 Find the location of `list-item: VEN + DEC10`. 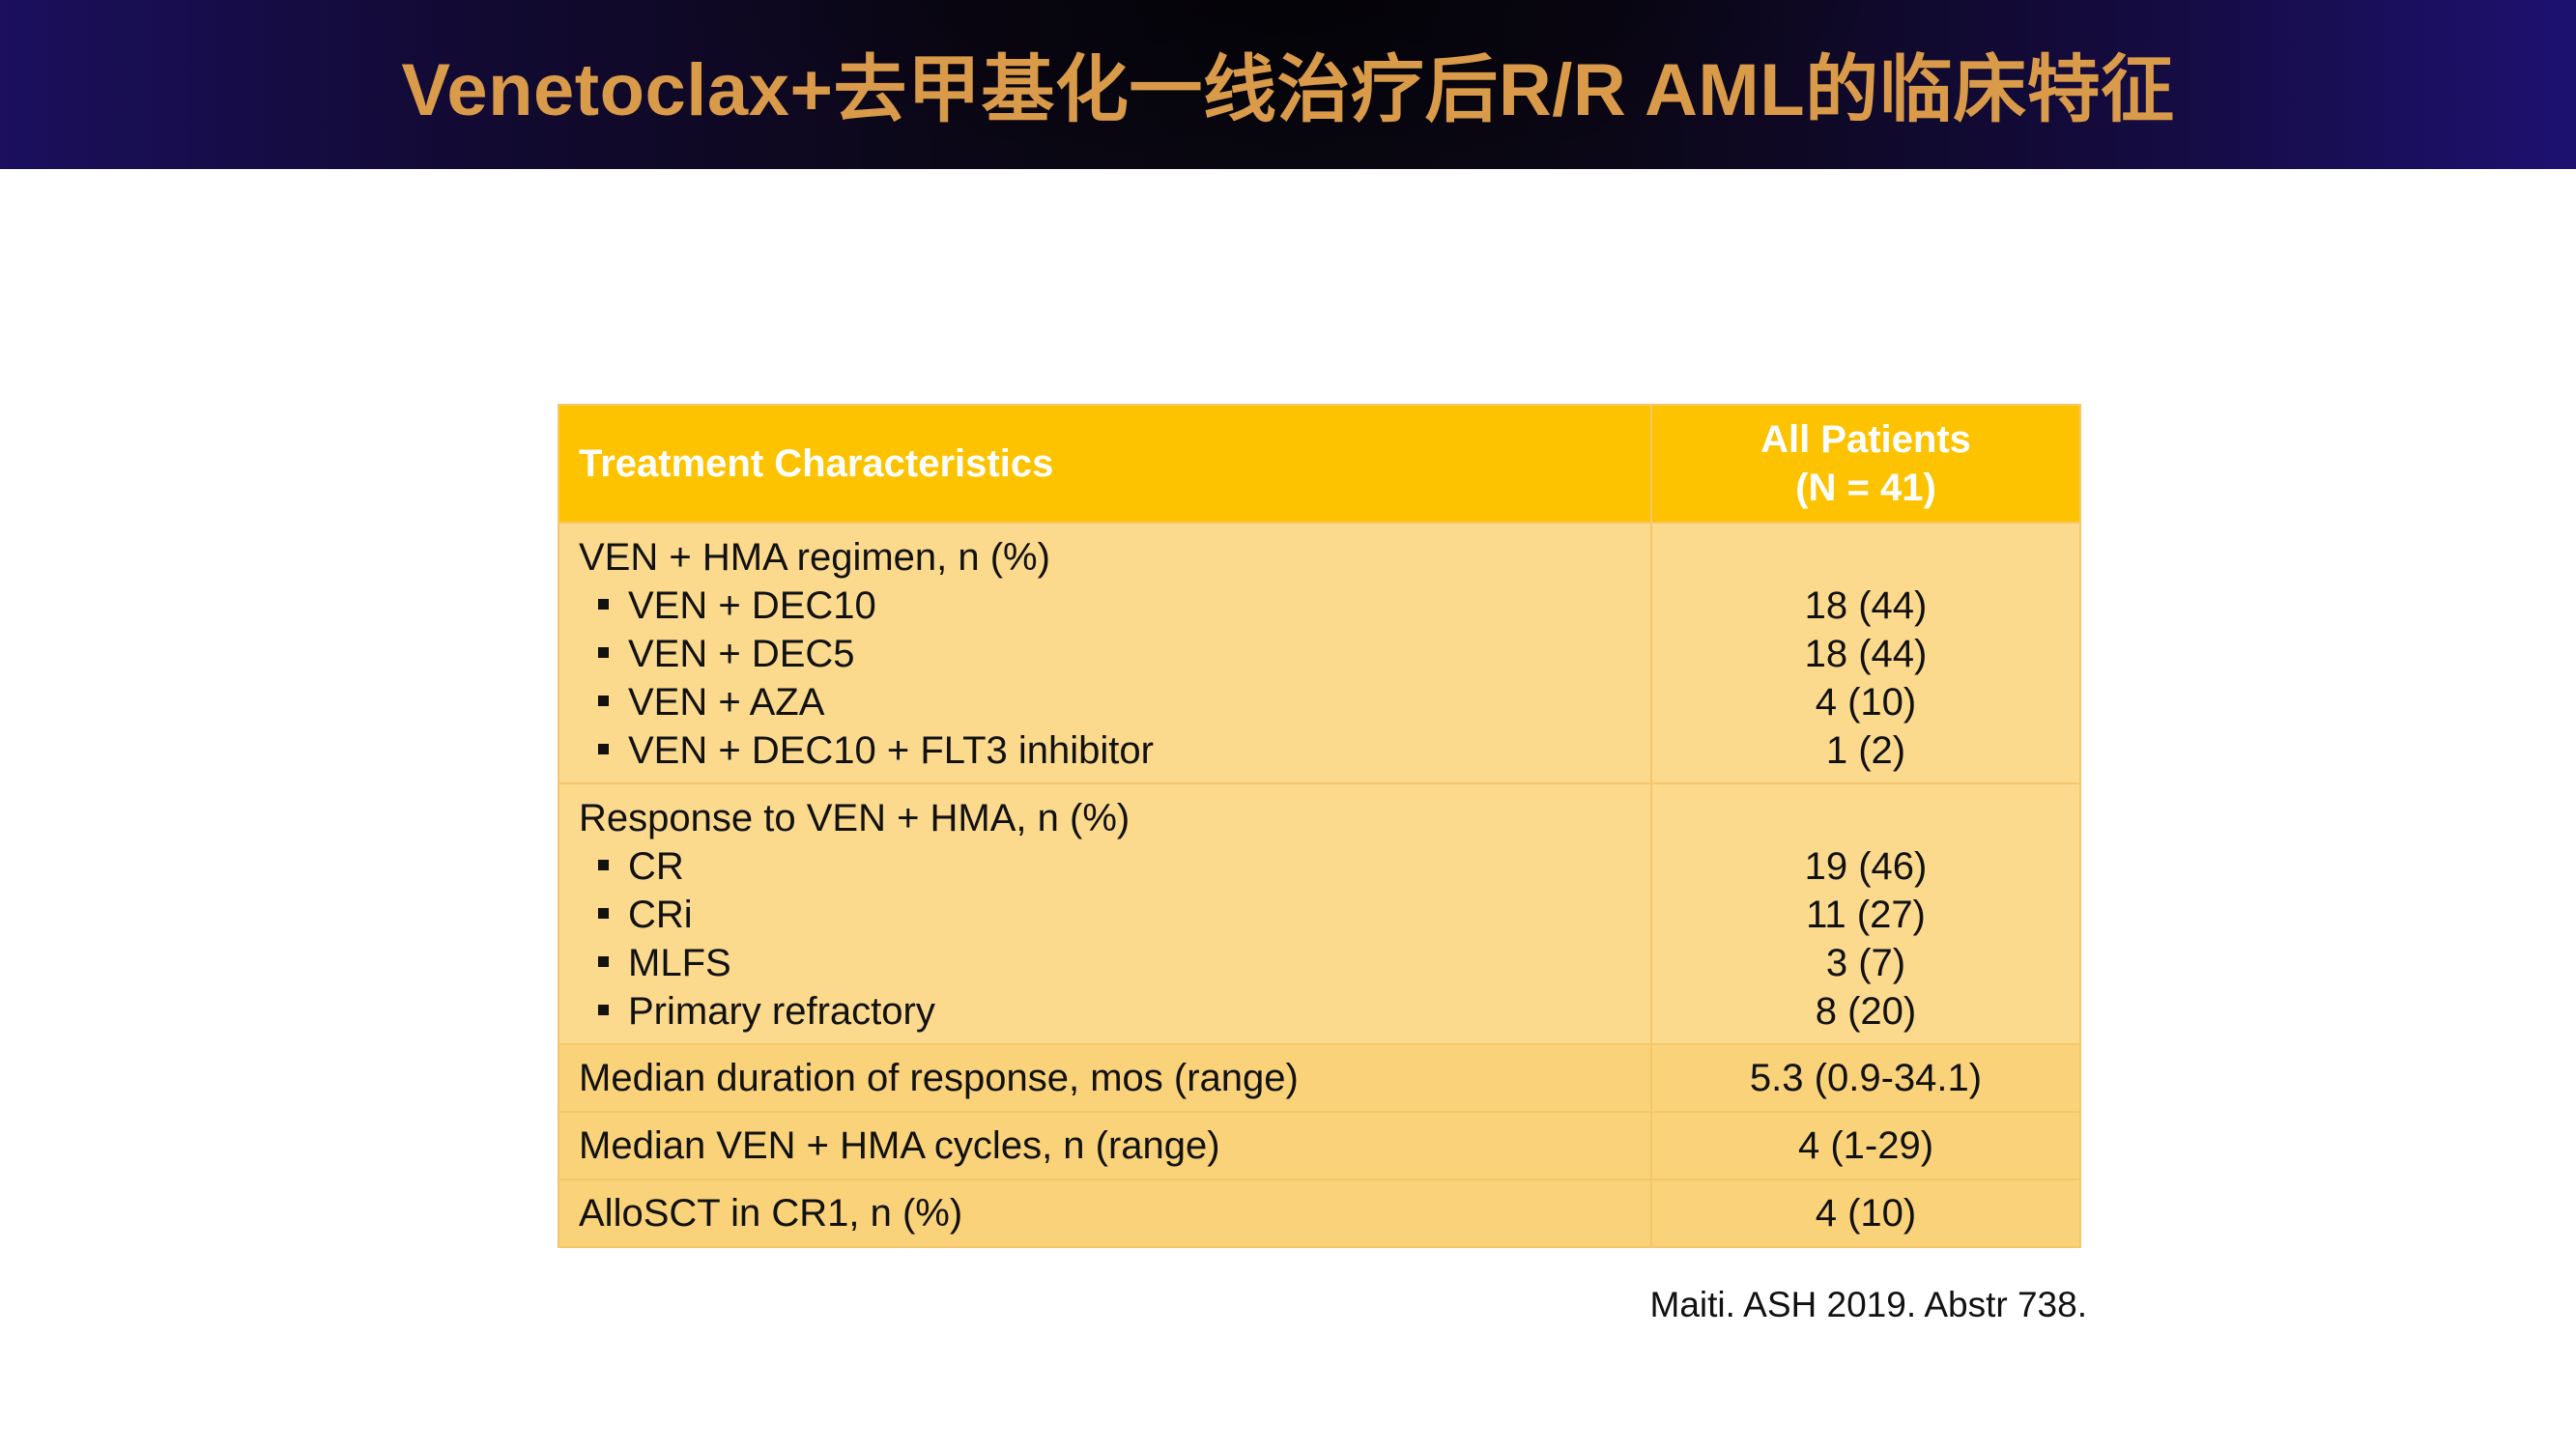

list-item: VEN + DEC10 is located at coordinates (1115, 606).